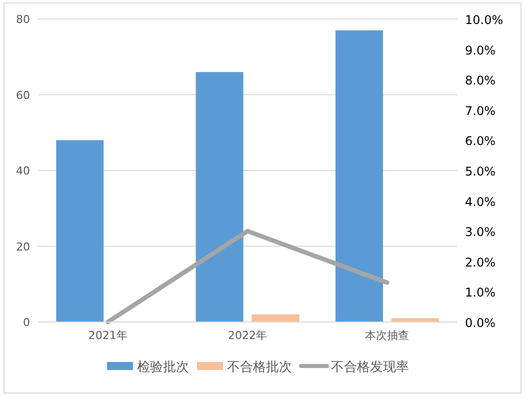  I want to click on x-tick-label: 本次抽查, so click(387, 335).